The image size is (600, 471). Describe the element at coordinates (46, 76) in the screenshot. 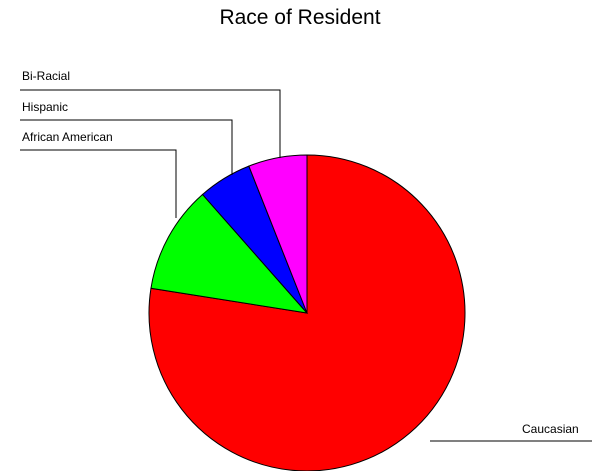

I see `slice-label-bi-racial: Bi-Racial` at that location.